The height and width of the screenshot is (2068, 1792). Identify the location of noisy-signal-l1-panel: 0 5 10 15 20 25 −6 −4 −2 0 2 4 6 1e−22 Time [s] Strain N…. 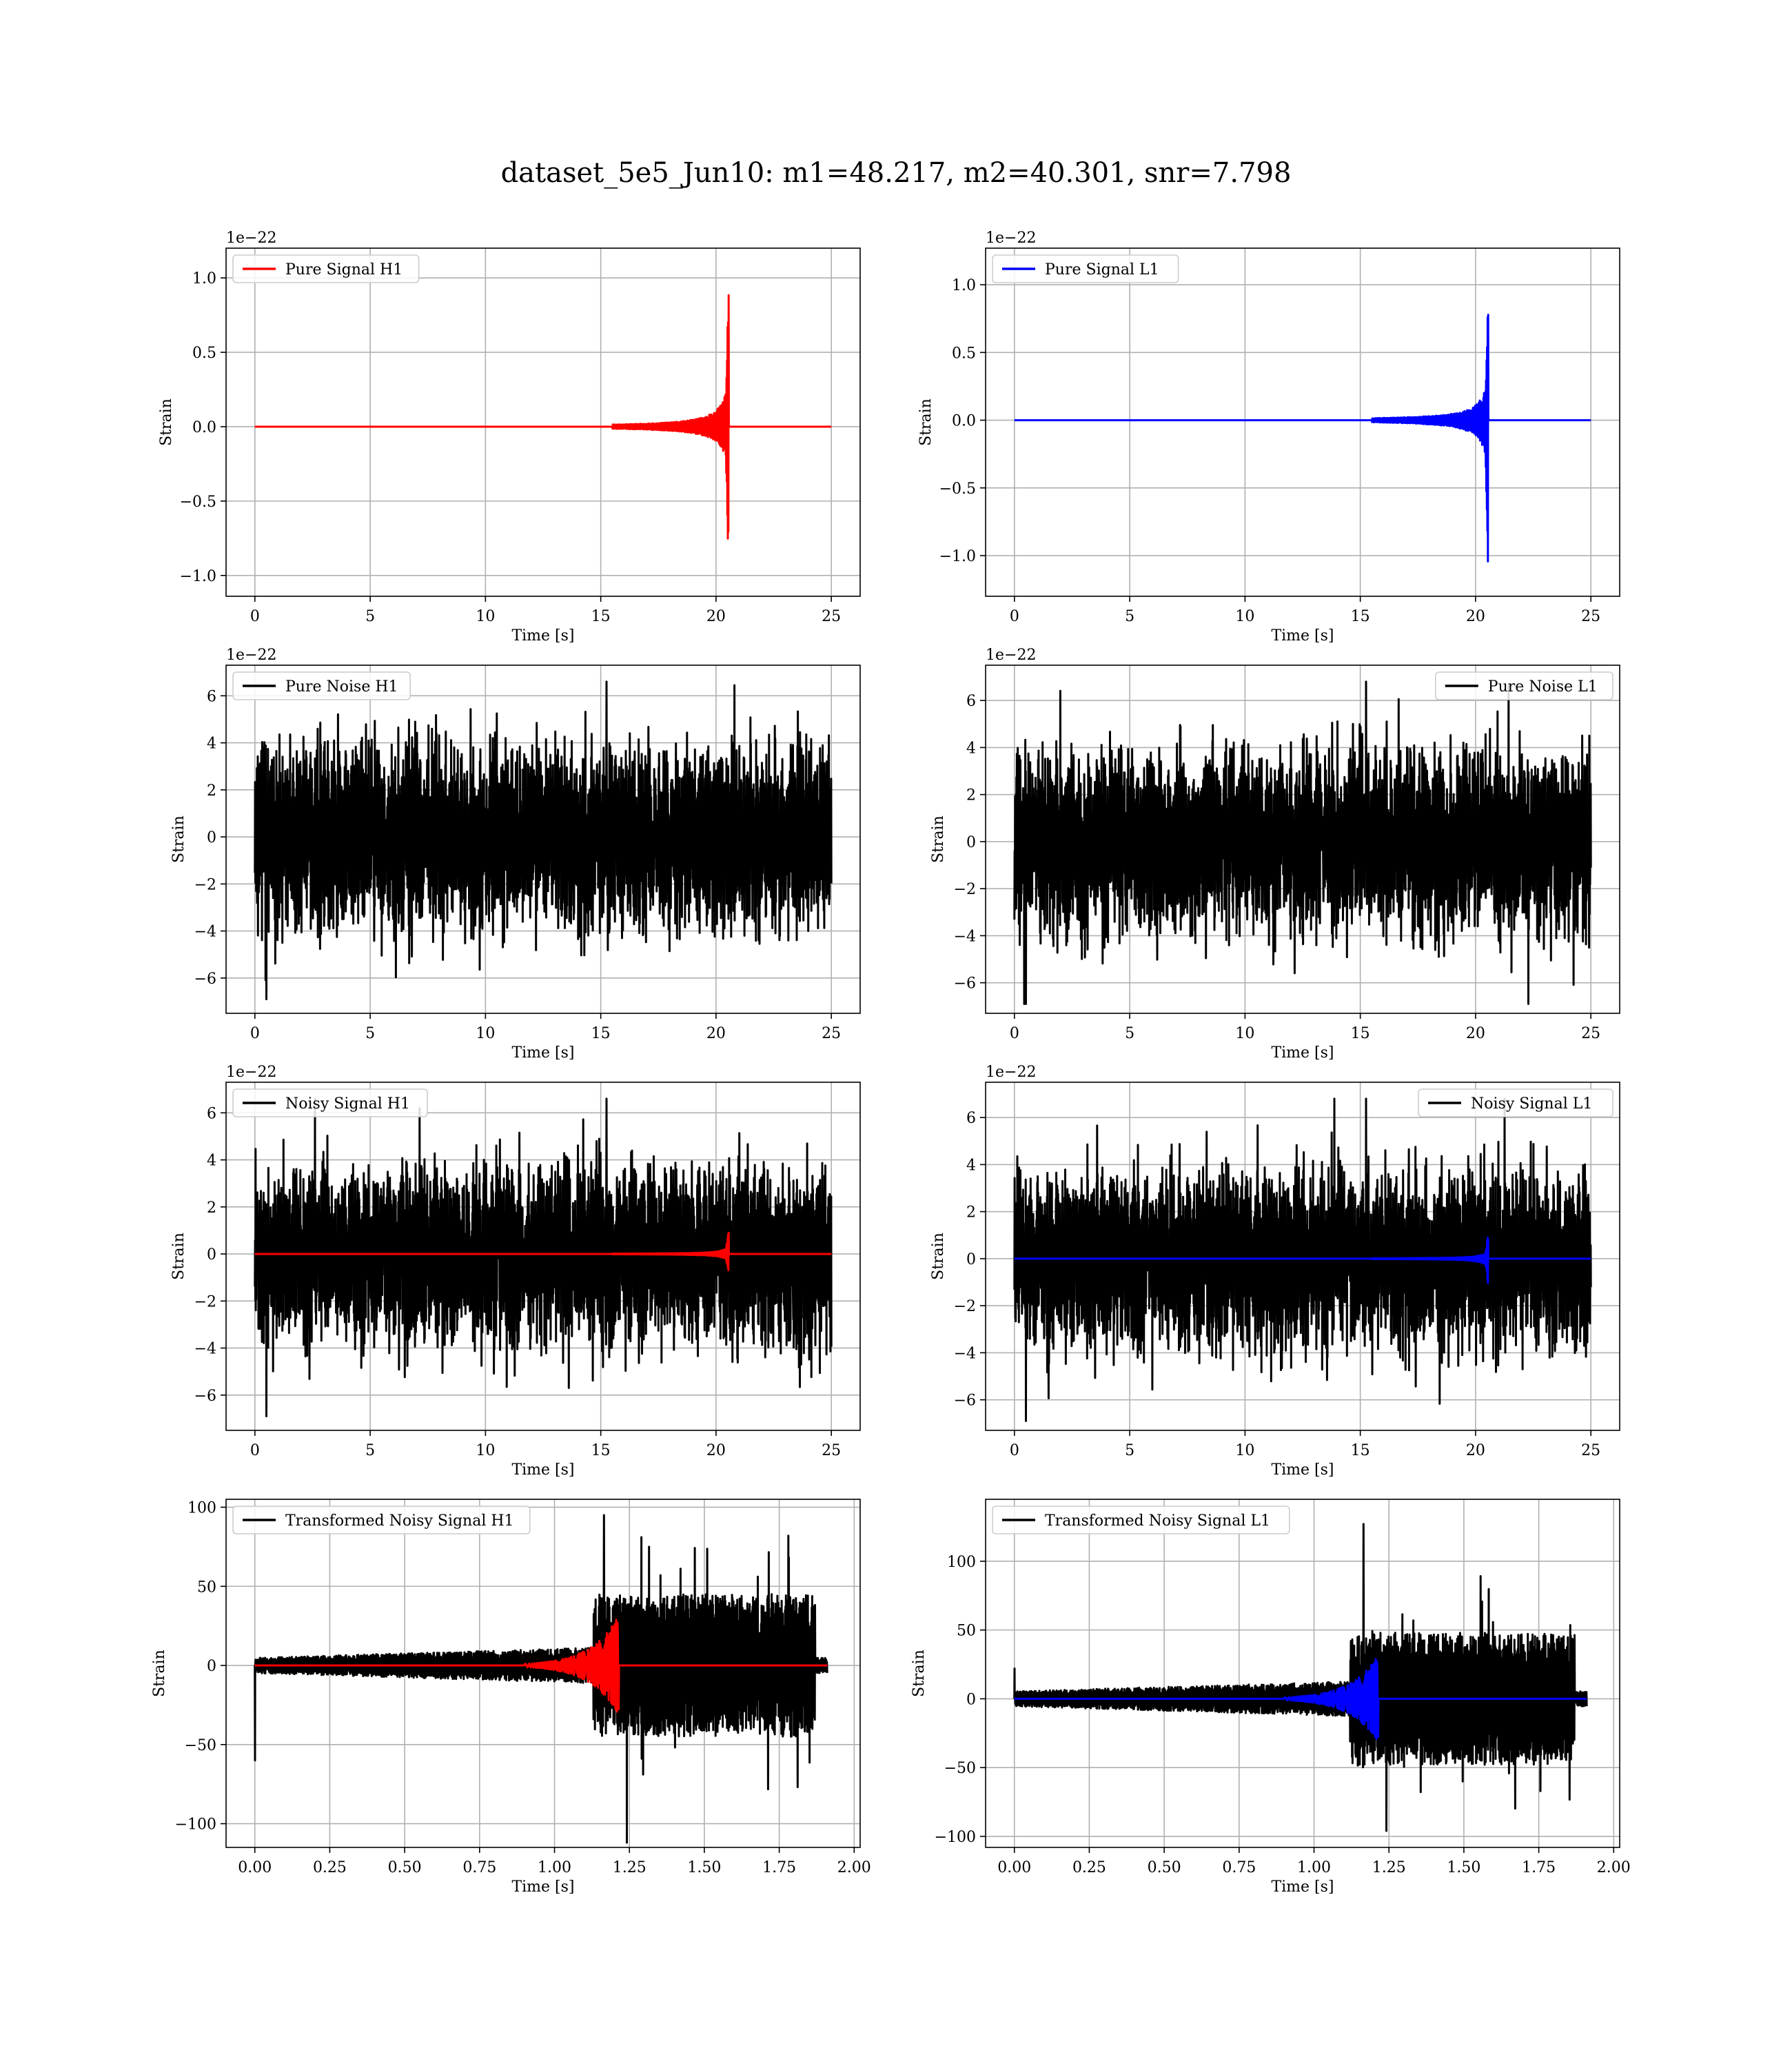
(1275, 1271).